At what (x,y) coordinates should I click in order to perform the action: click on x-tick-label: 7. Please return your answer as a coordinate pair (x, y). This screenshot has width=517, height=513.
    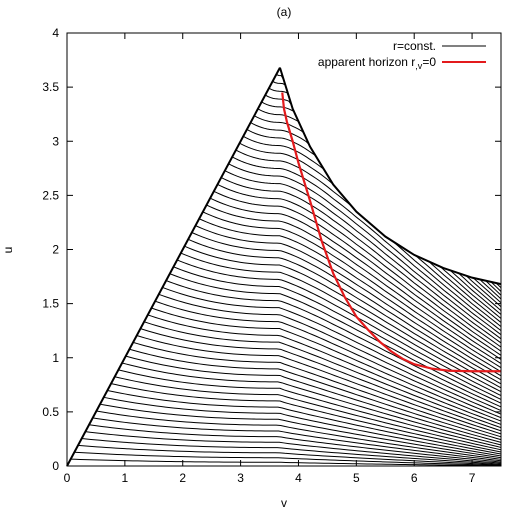
    Looking at the image, I should click on (472, 478).